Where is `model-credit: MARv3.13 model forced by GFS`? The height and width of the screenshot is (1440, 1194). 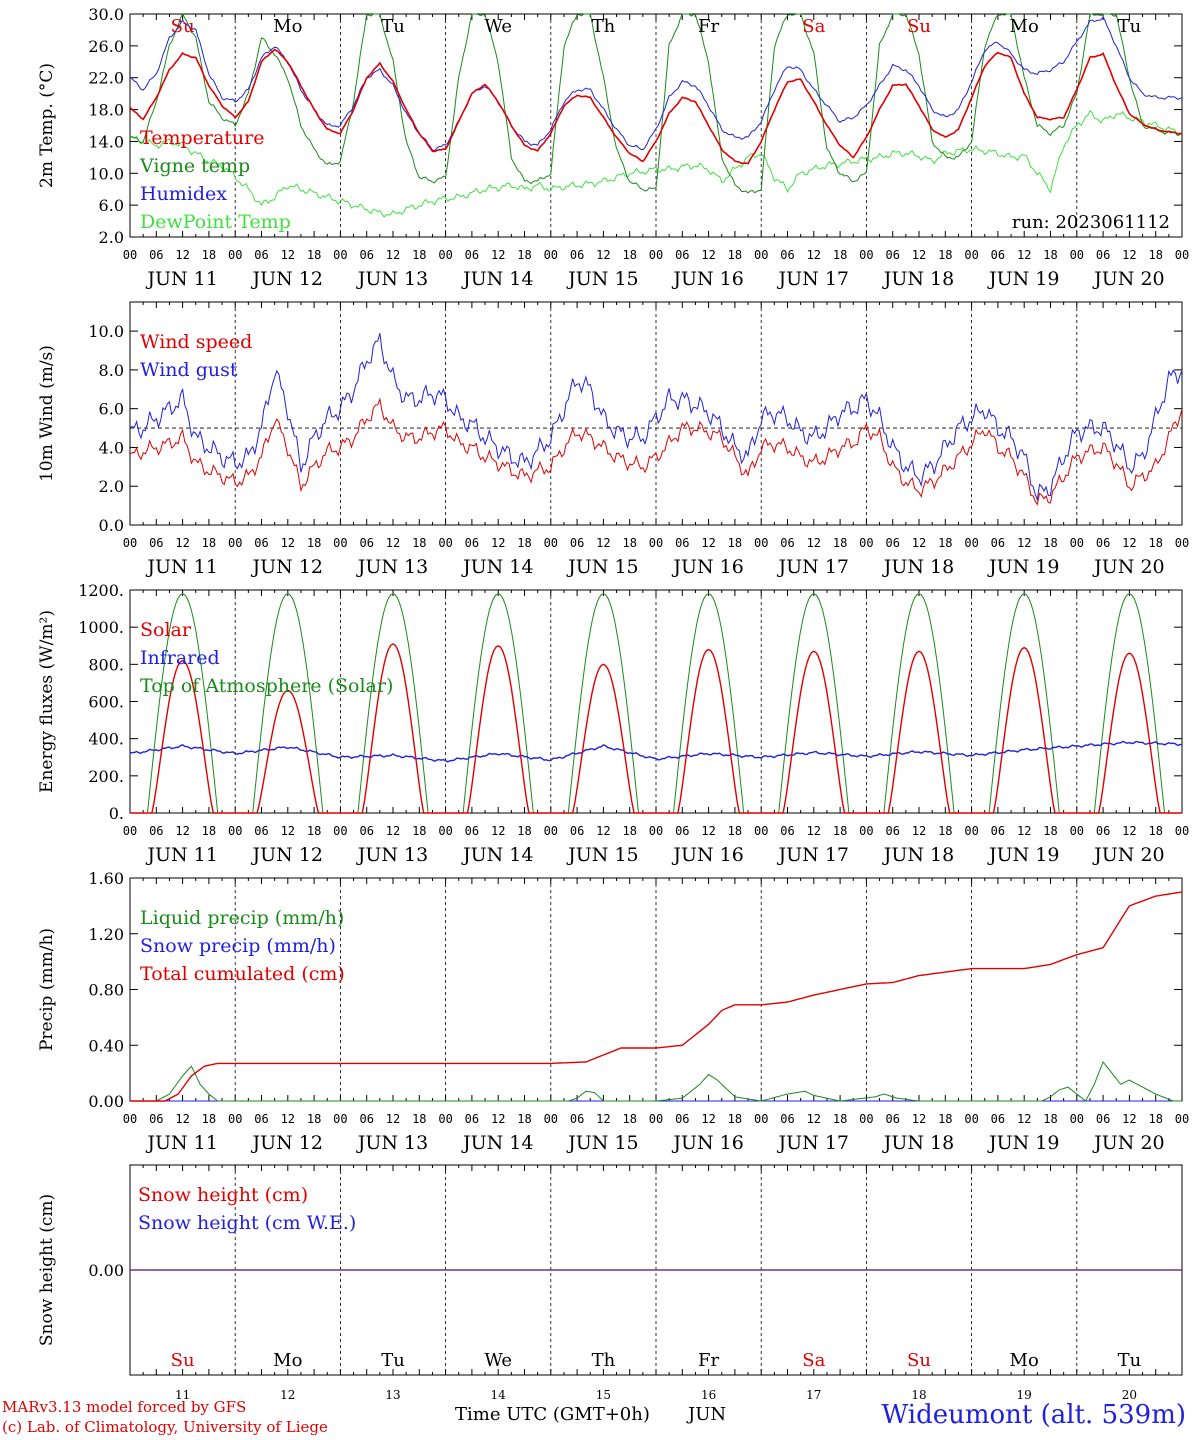
model-credit: MARv3.13 model forced by GFS is located at coordinates (124, 1407).